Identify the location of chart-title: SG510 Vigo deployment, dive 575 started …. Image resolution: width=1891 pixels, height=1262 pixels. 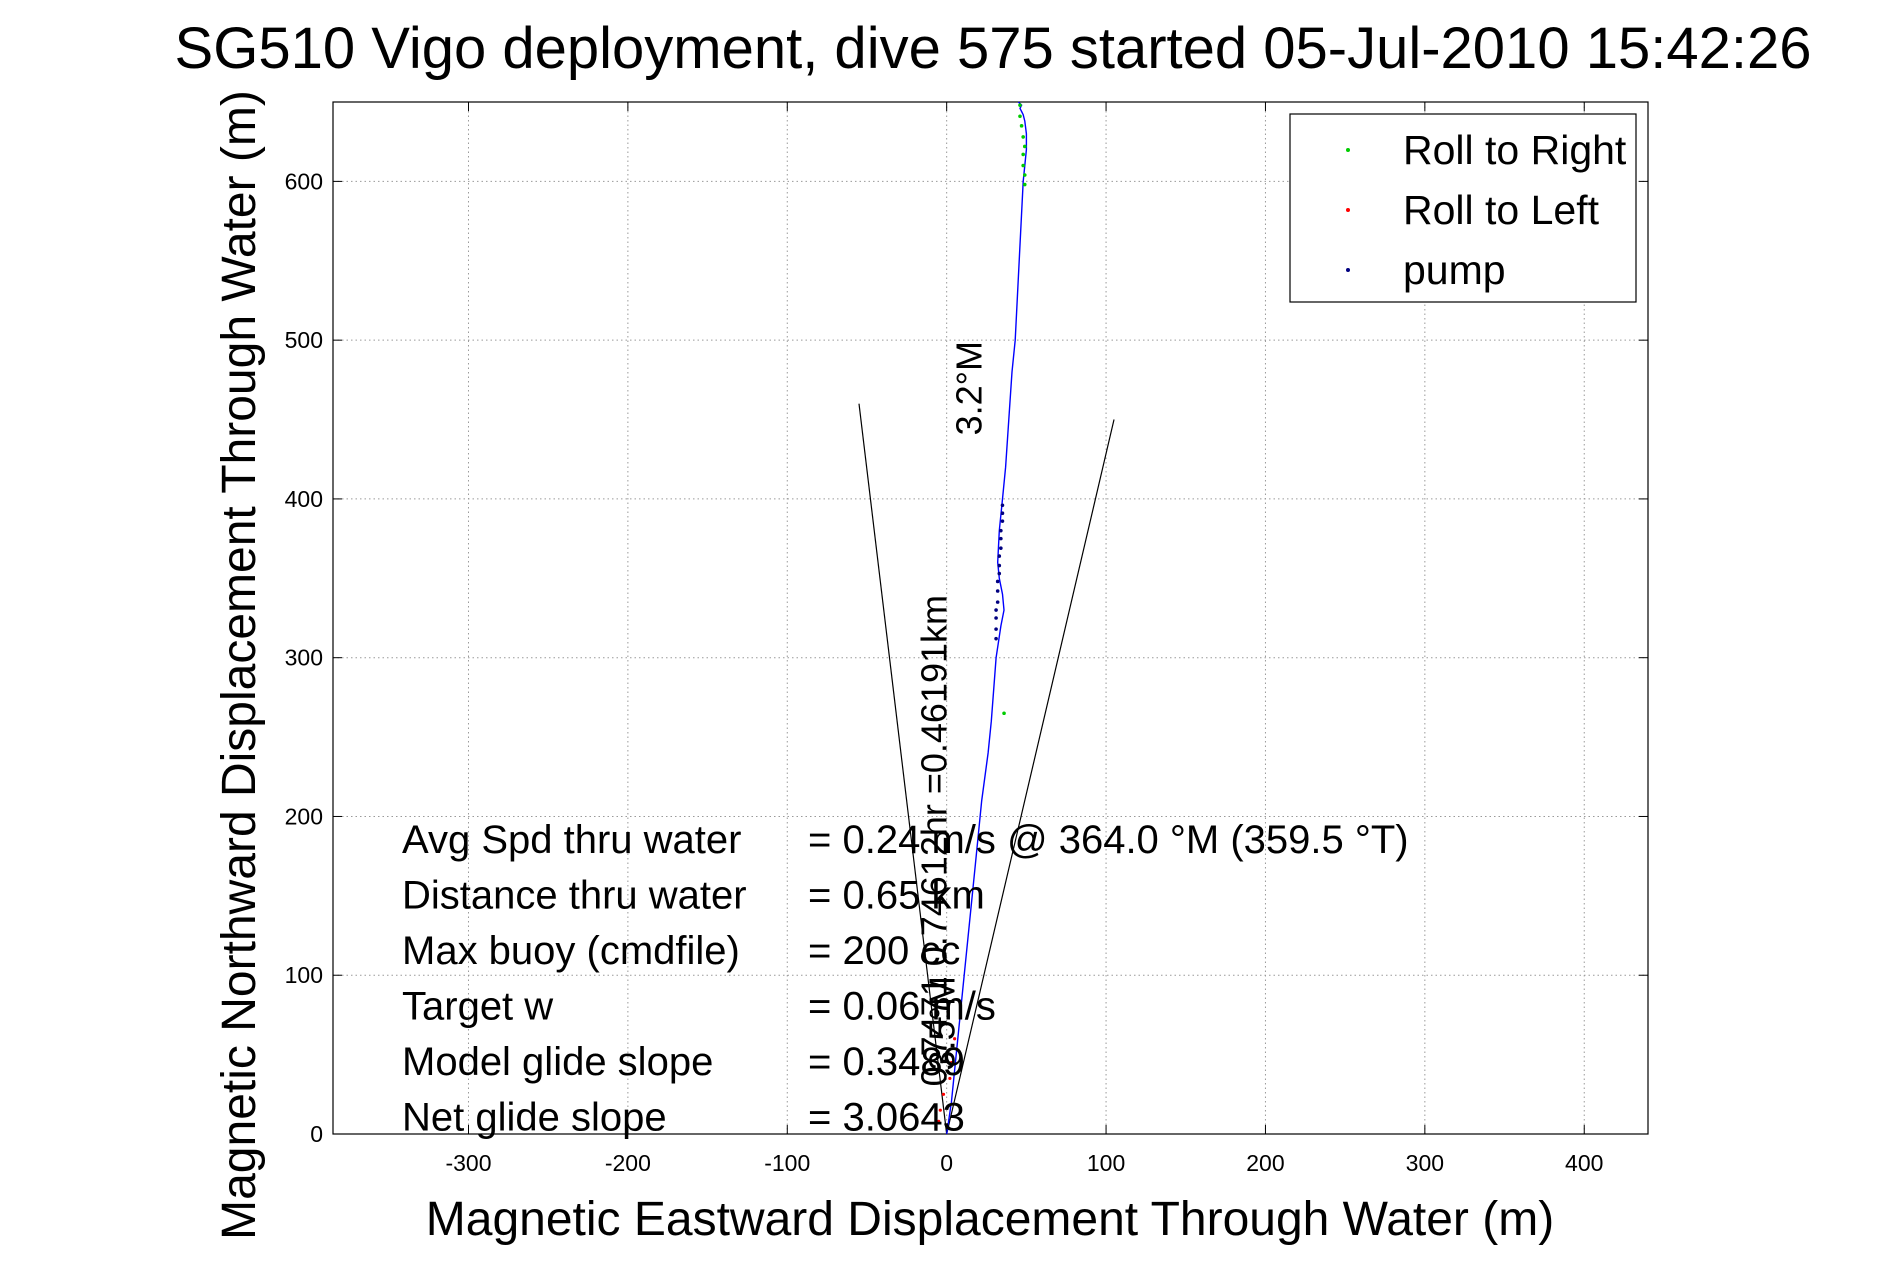
(993, 48).